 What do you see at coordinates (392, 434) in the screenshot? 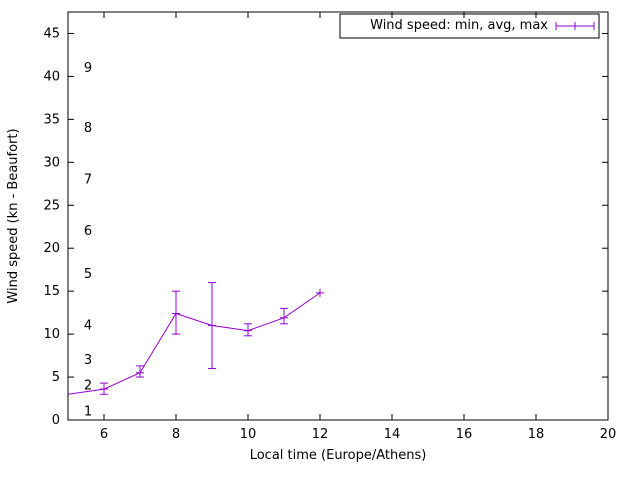
I see `x-tick-label: 14` at bounding box center [392, 434].